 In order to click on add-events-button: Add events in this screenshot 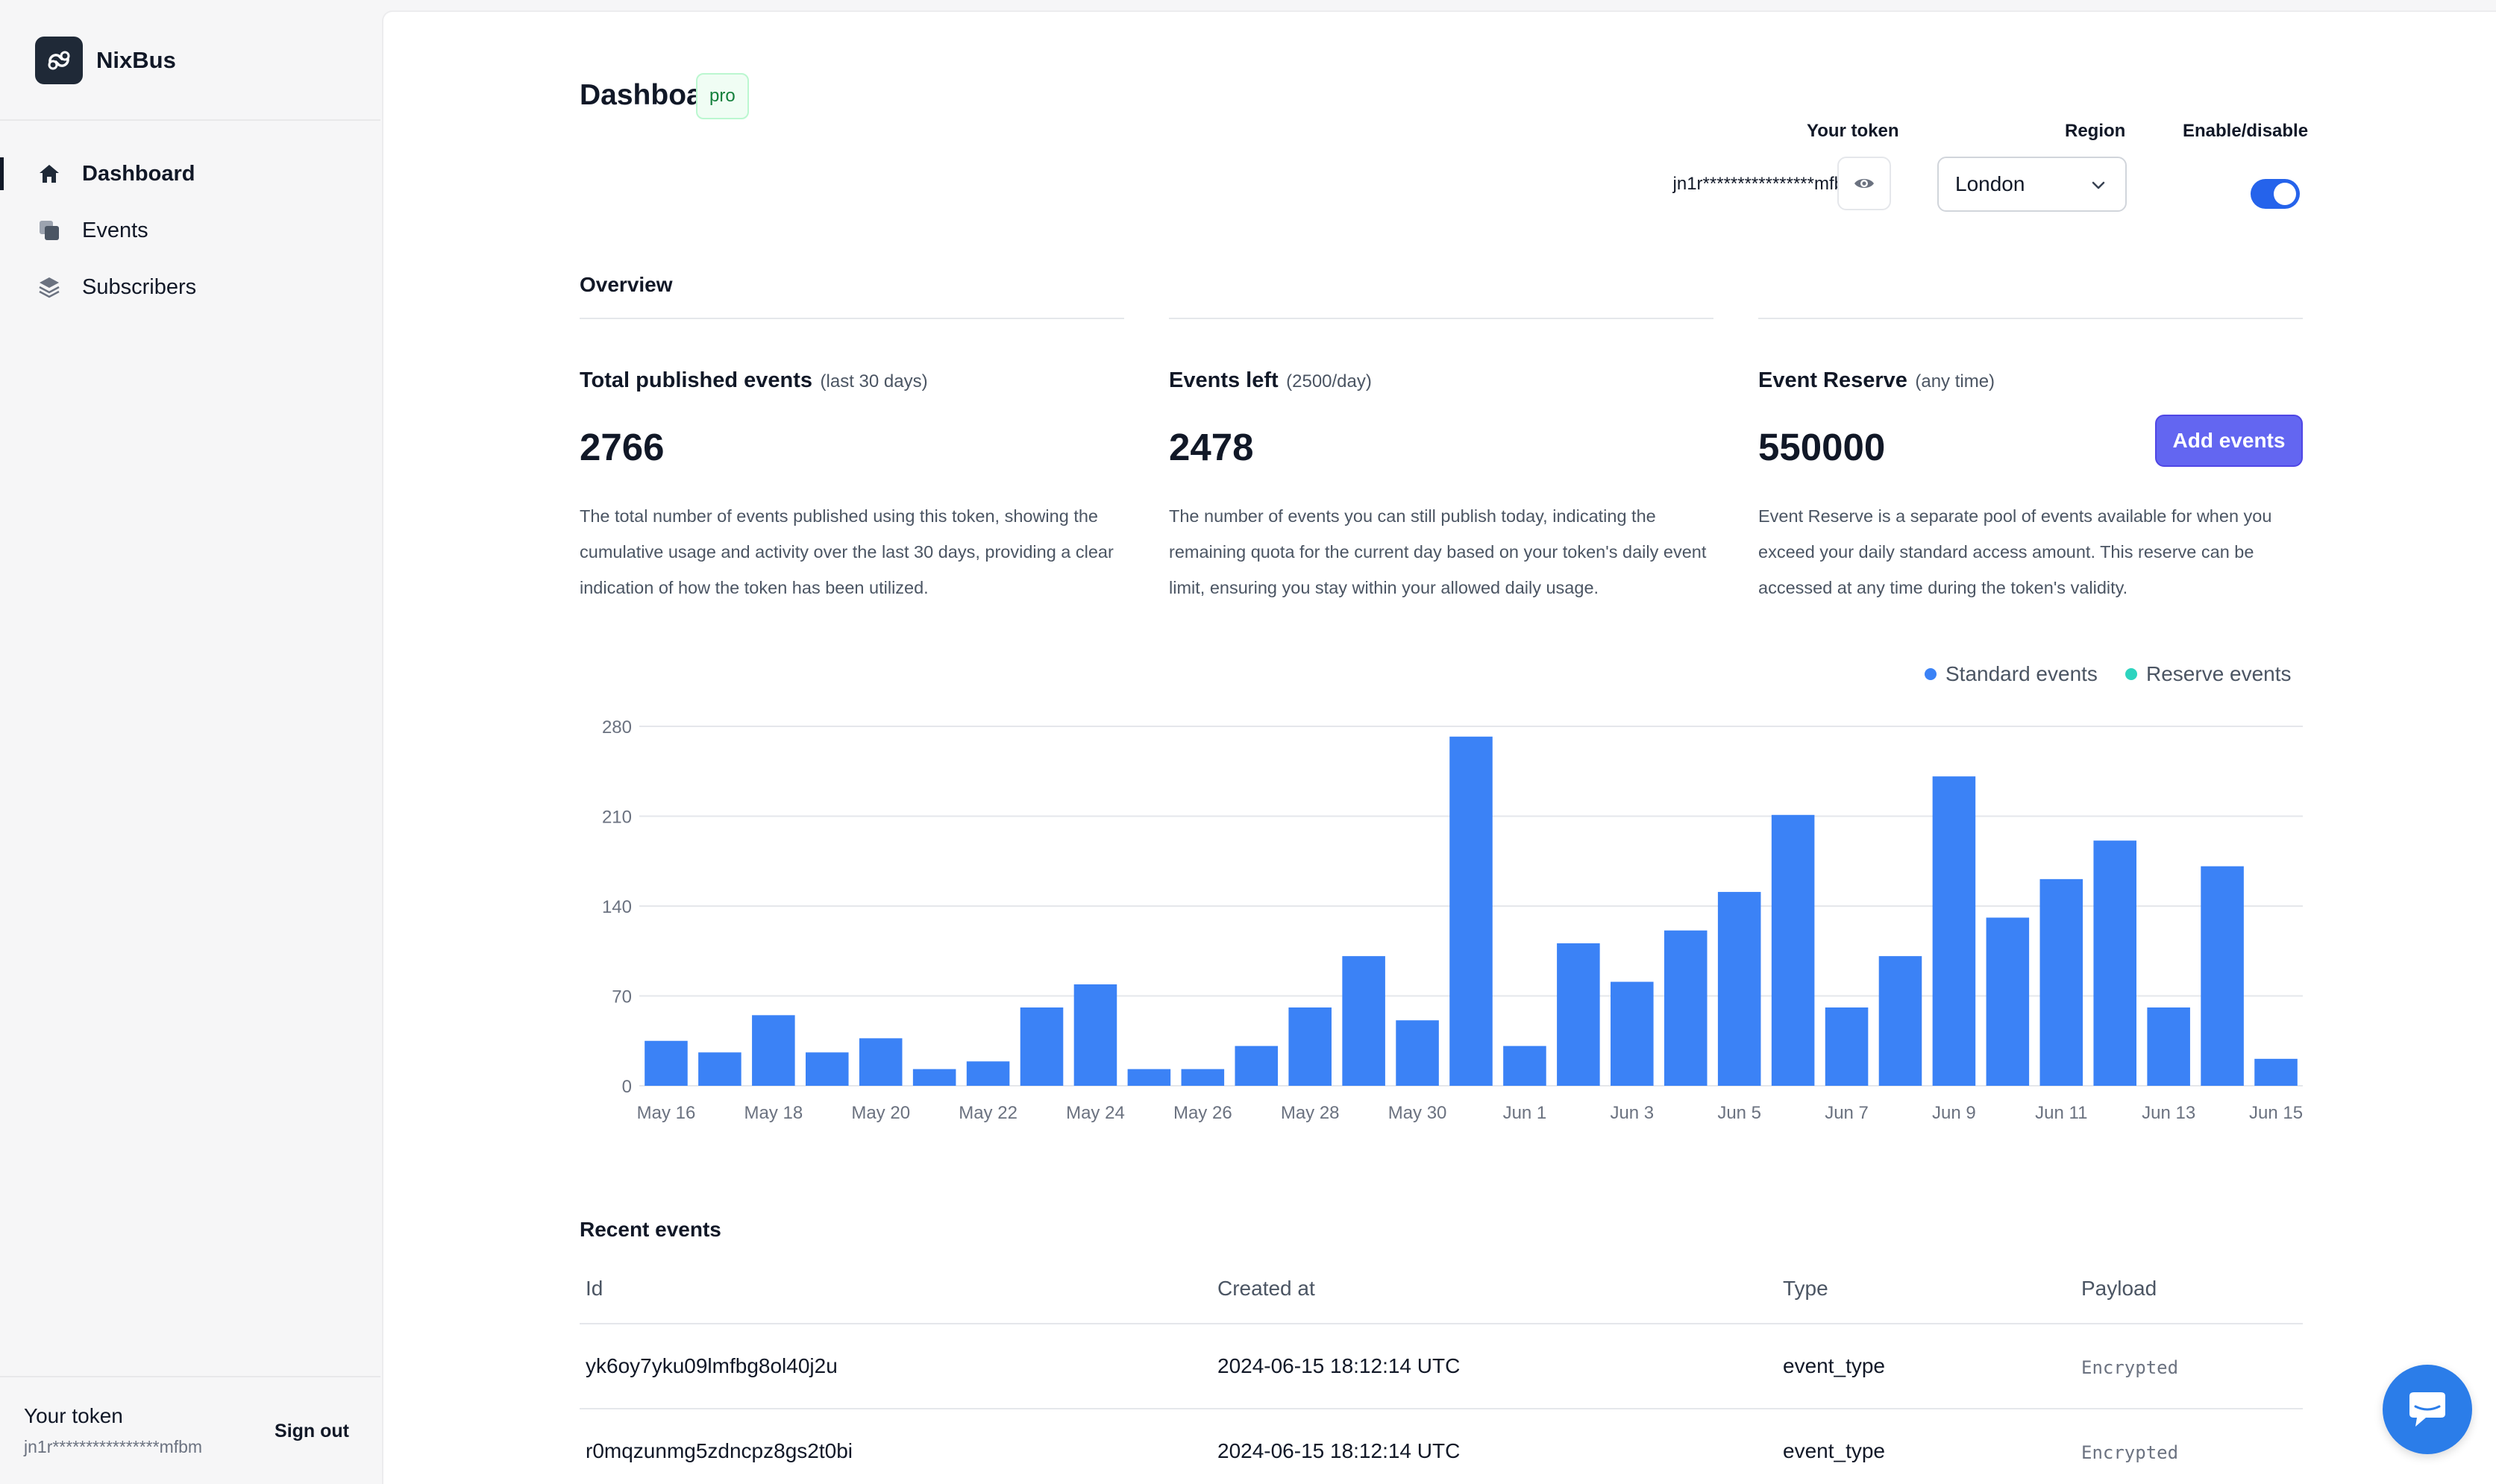, I will do `click(2229, 441)`.